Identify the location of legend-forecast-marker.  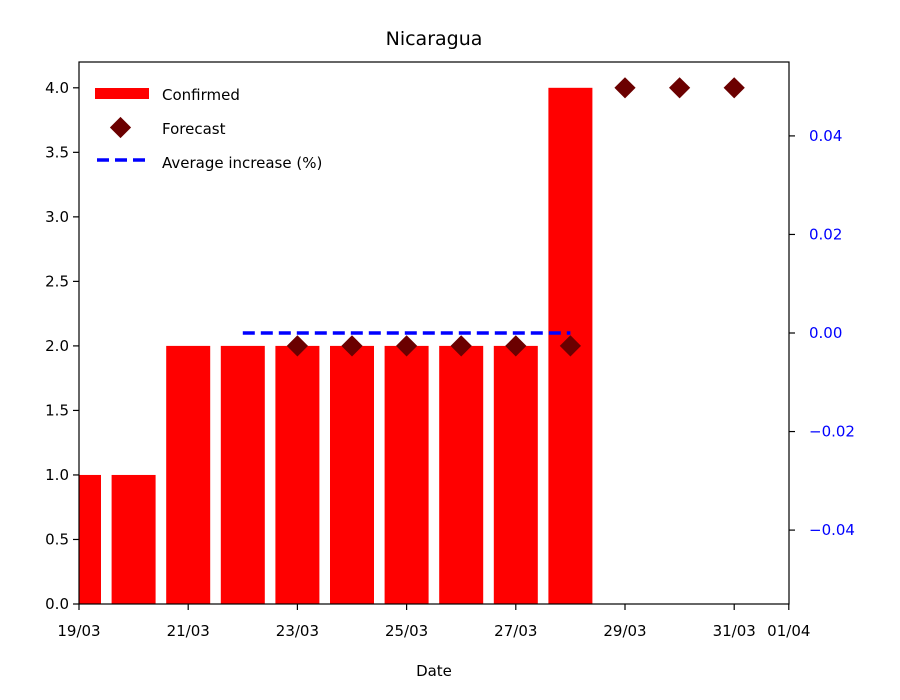
(120, 127).